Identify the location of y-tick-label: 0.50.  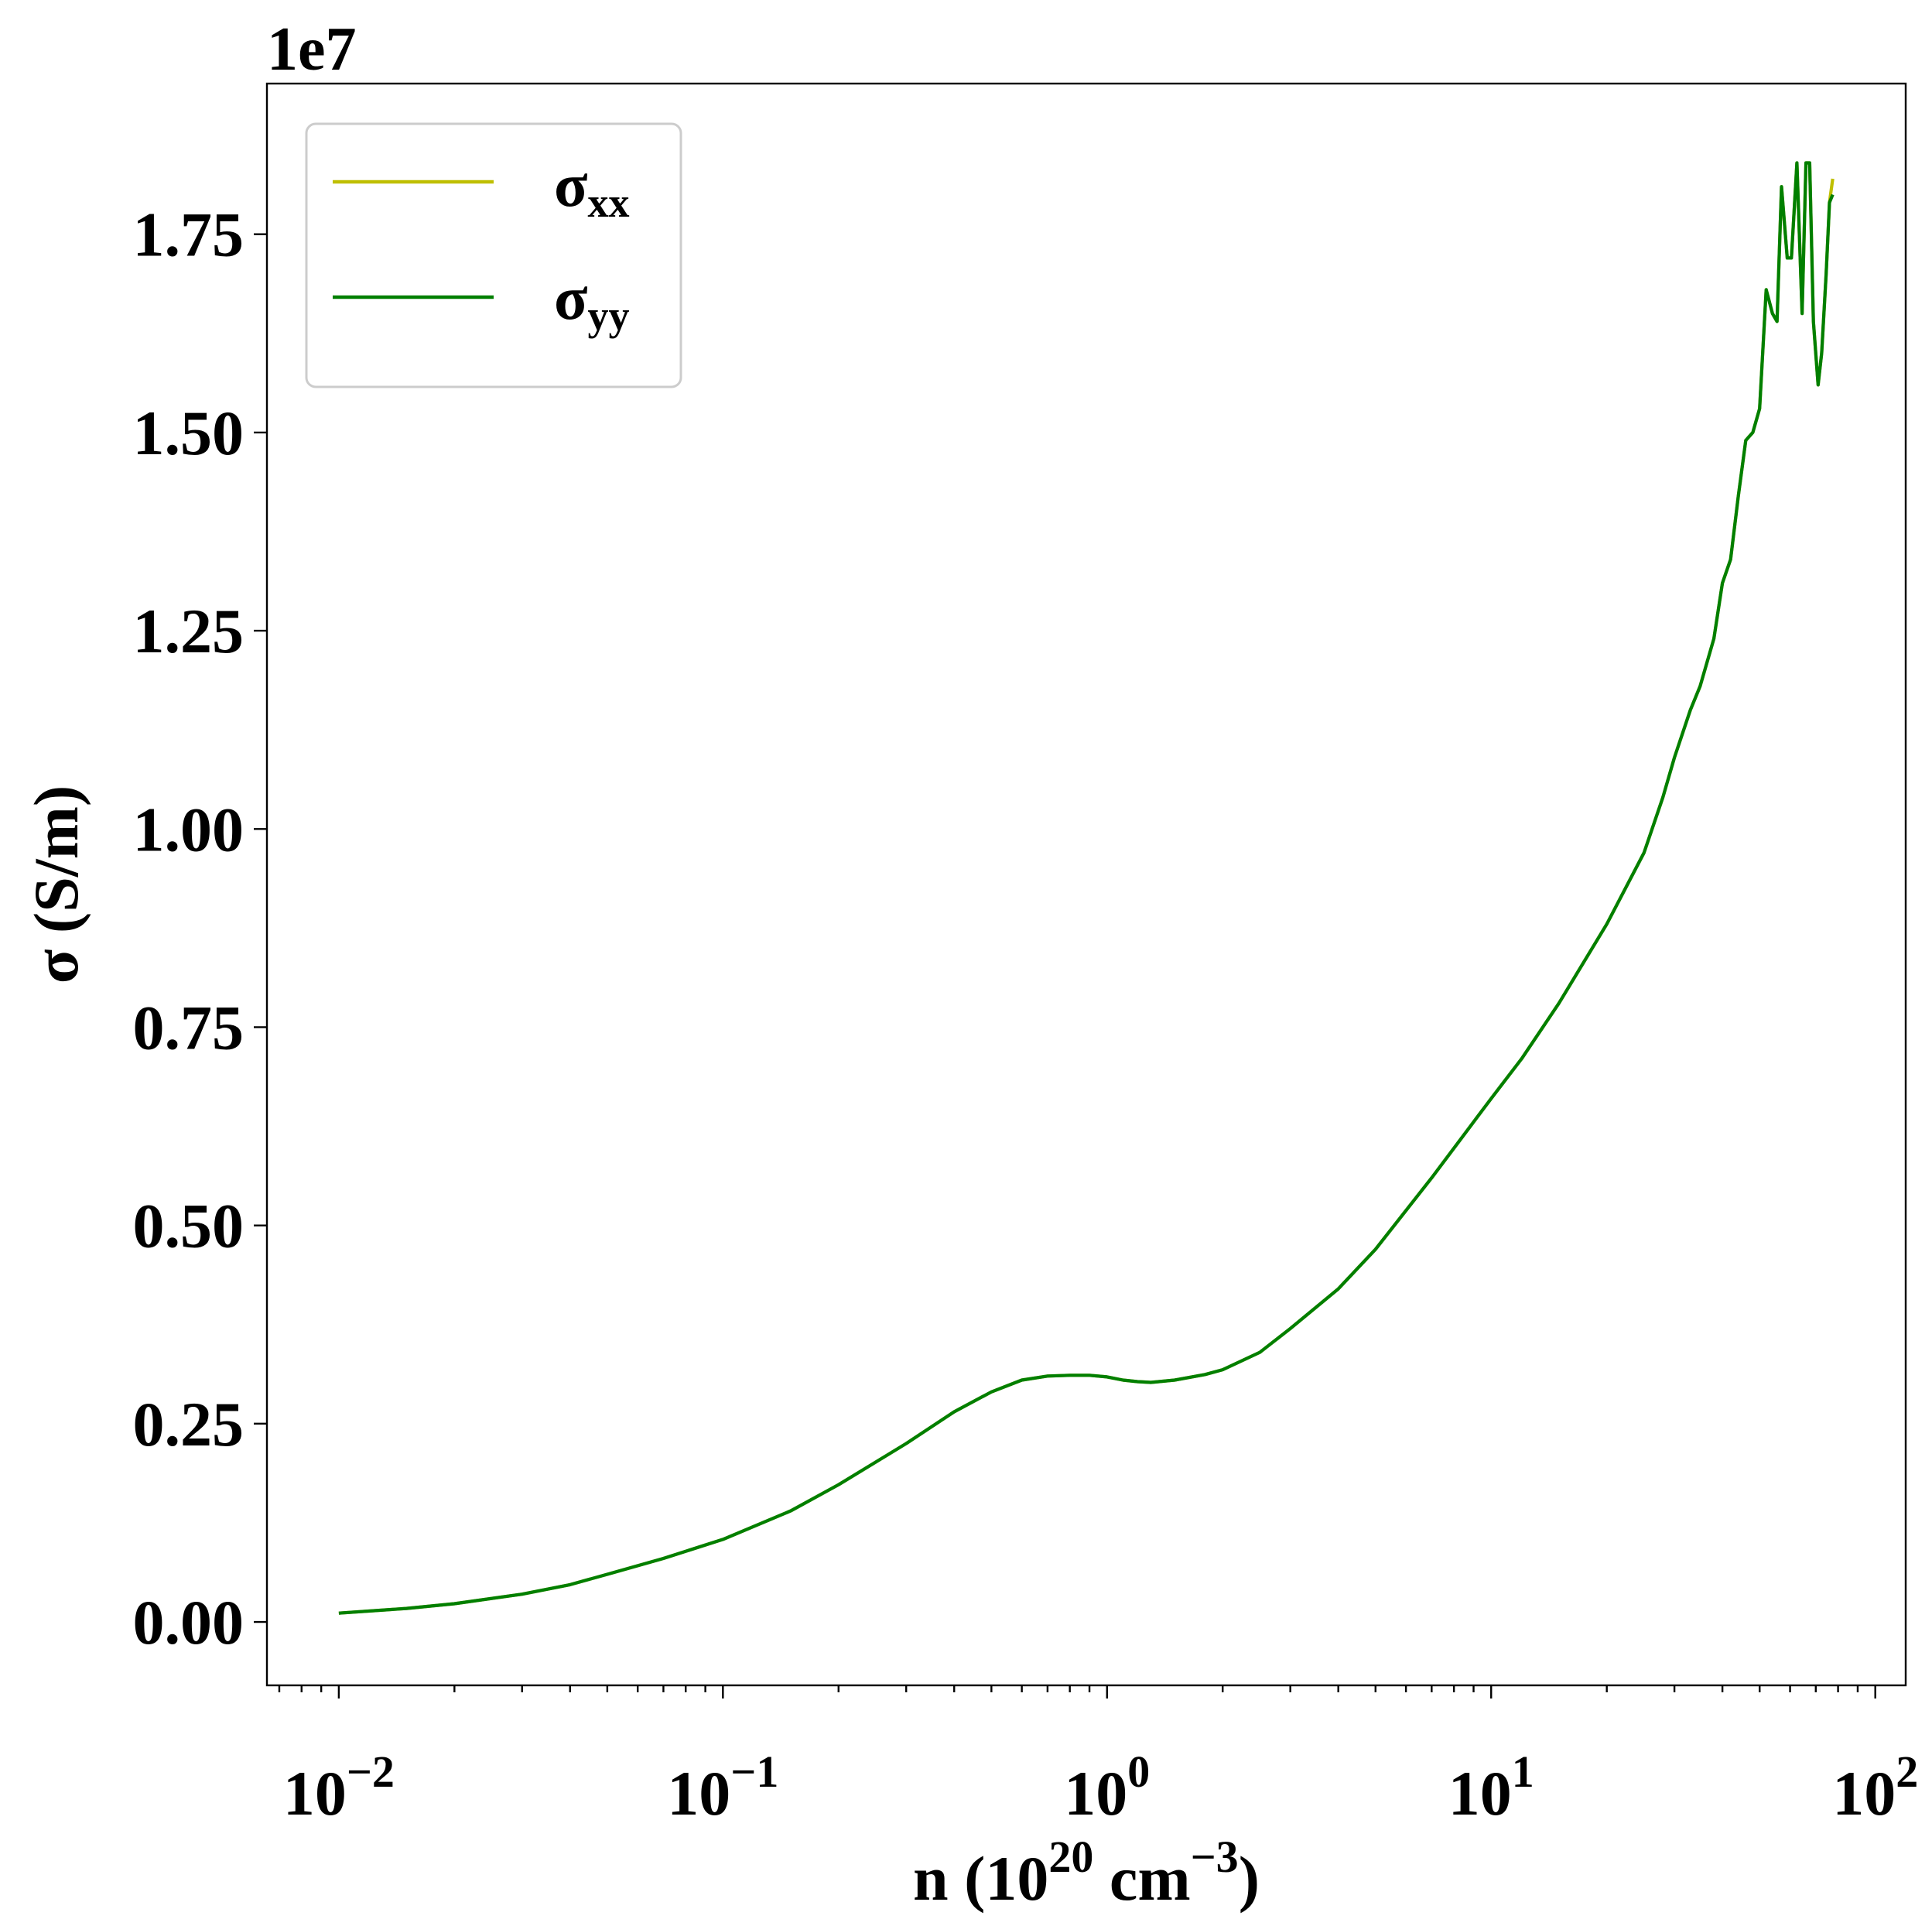
(188, 1226).